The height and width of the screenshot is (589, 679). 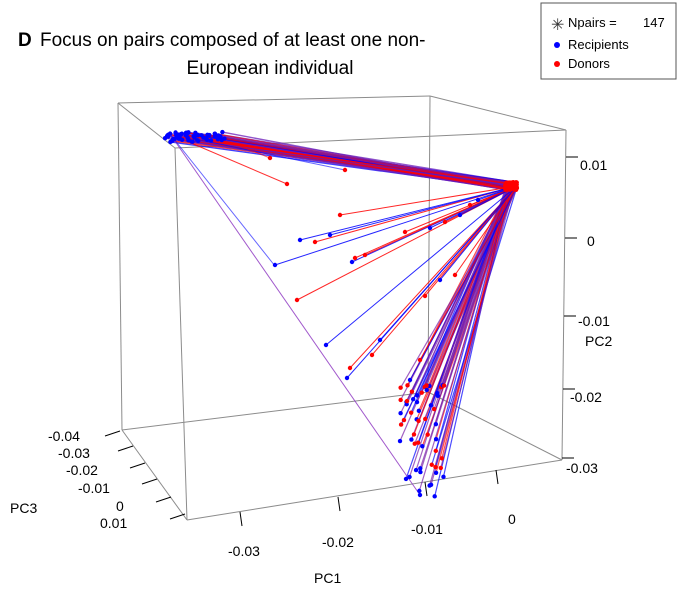 I want to click on legend-recipients-label: Recipients, so click(x=598, y=44).